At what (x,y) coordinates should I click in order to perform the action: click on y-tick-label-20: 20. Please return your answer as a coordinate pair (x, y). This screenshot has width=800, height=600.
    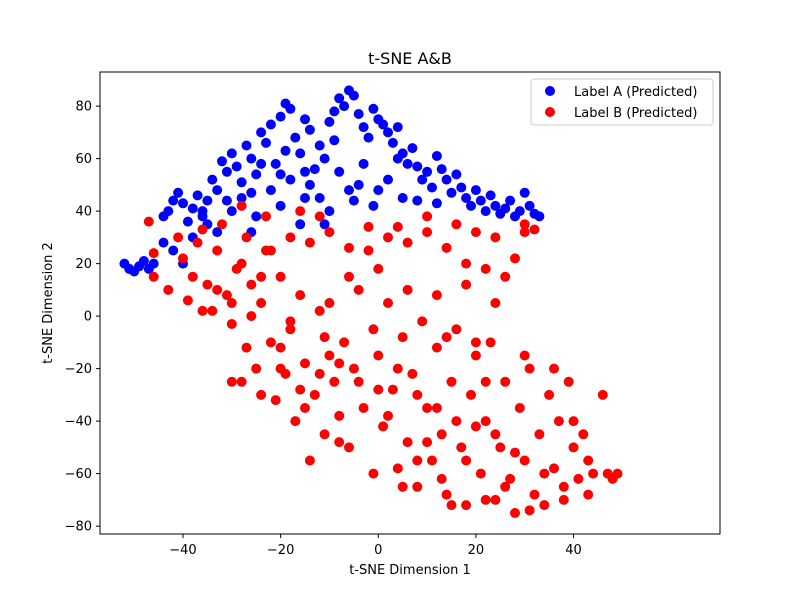
    Looking at the image, I should click on (83, 264).